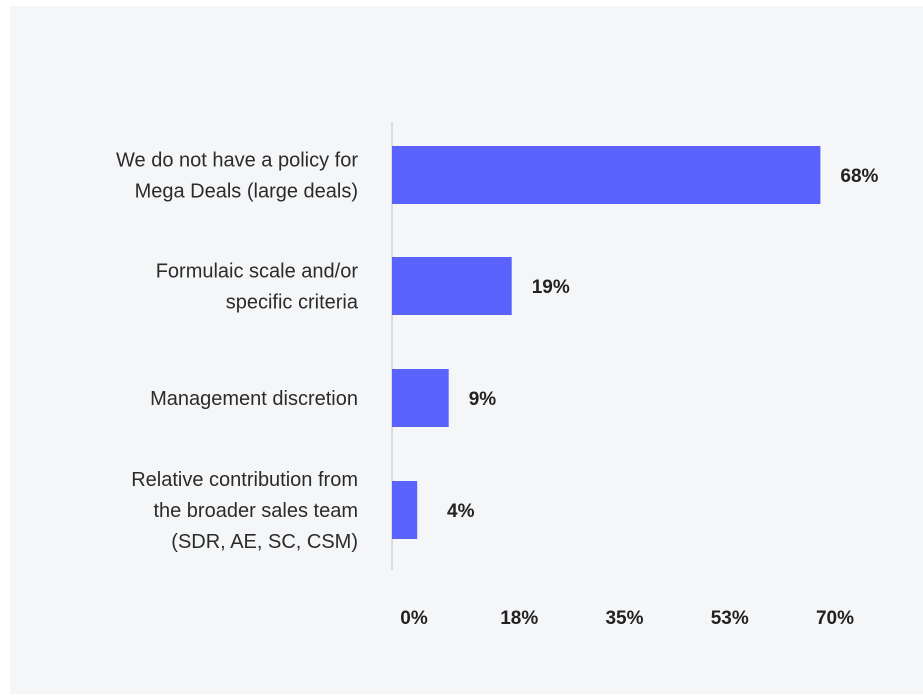  What do you see at coordinates (483, 399) in the screenshot?
I see `value-label-2: 9%` at bounding box center [483, 399].